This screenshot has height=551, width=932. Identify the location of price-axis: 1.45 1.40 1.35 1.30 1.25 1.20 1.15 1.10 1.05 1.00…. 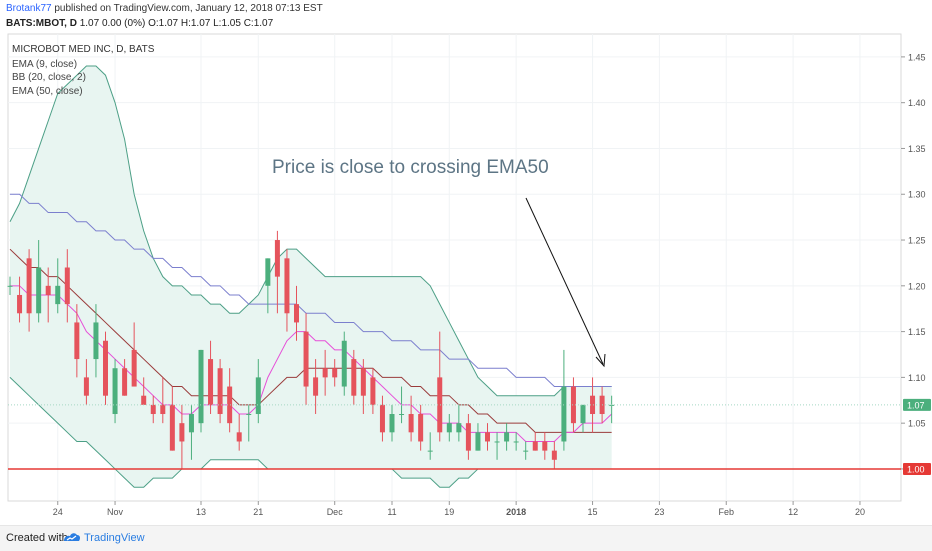
(916, 263).